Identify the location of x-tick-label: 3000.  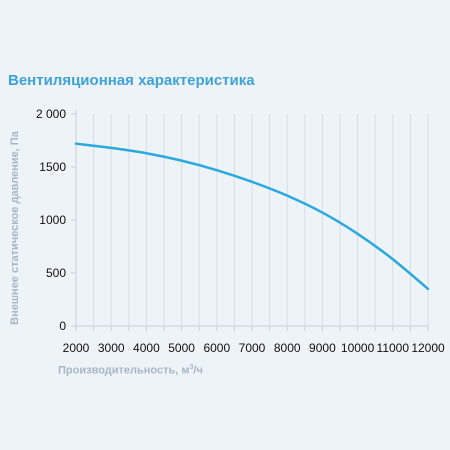
(111, 348).